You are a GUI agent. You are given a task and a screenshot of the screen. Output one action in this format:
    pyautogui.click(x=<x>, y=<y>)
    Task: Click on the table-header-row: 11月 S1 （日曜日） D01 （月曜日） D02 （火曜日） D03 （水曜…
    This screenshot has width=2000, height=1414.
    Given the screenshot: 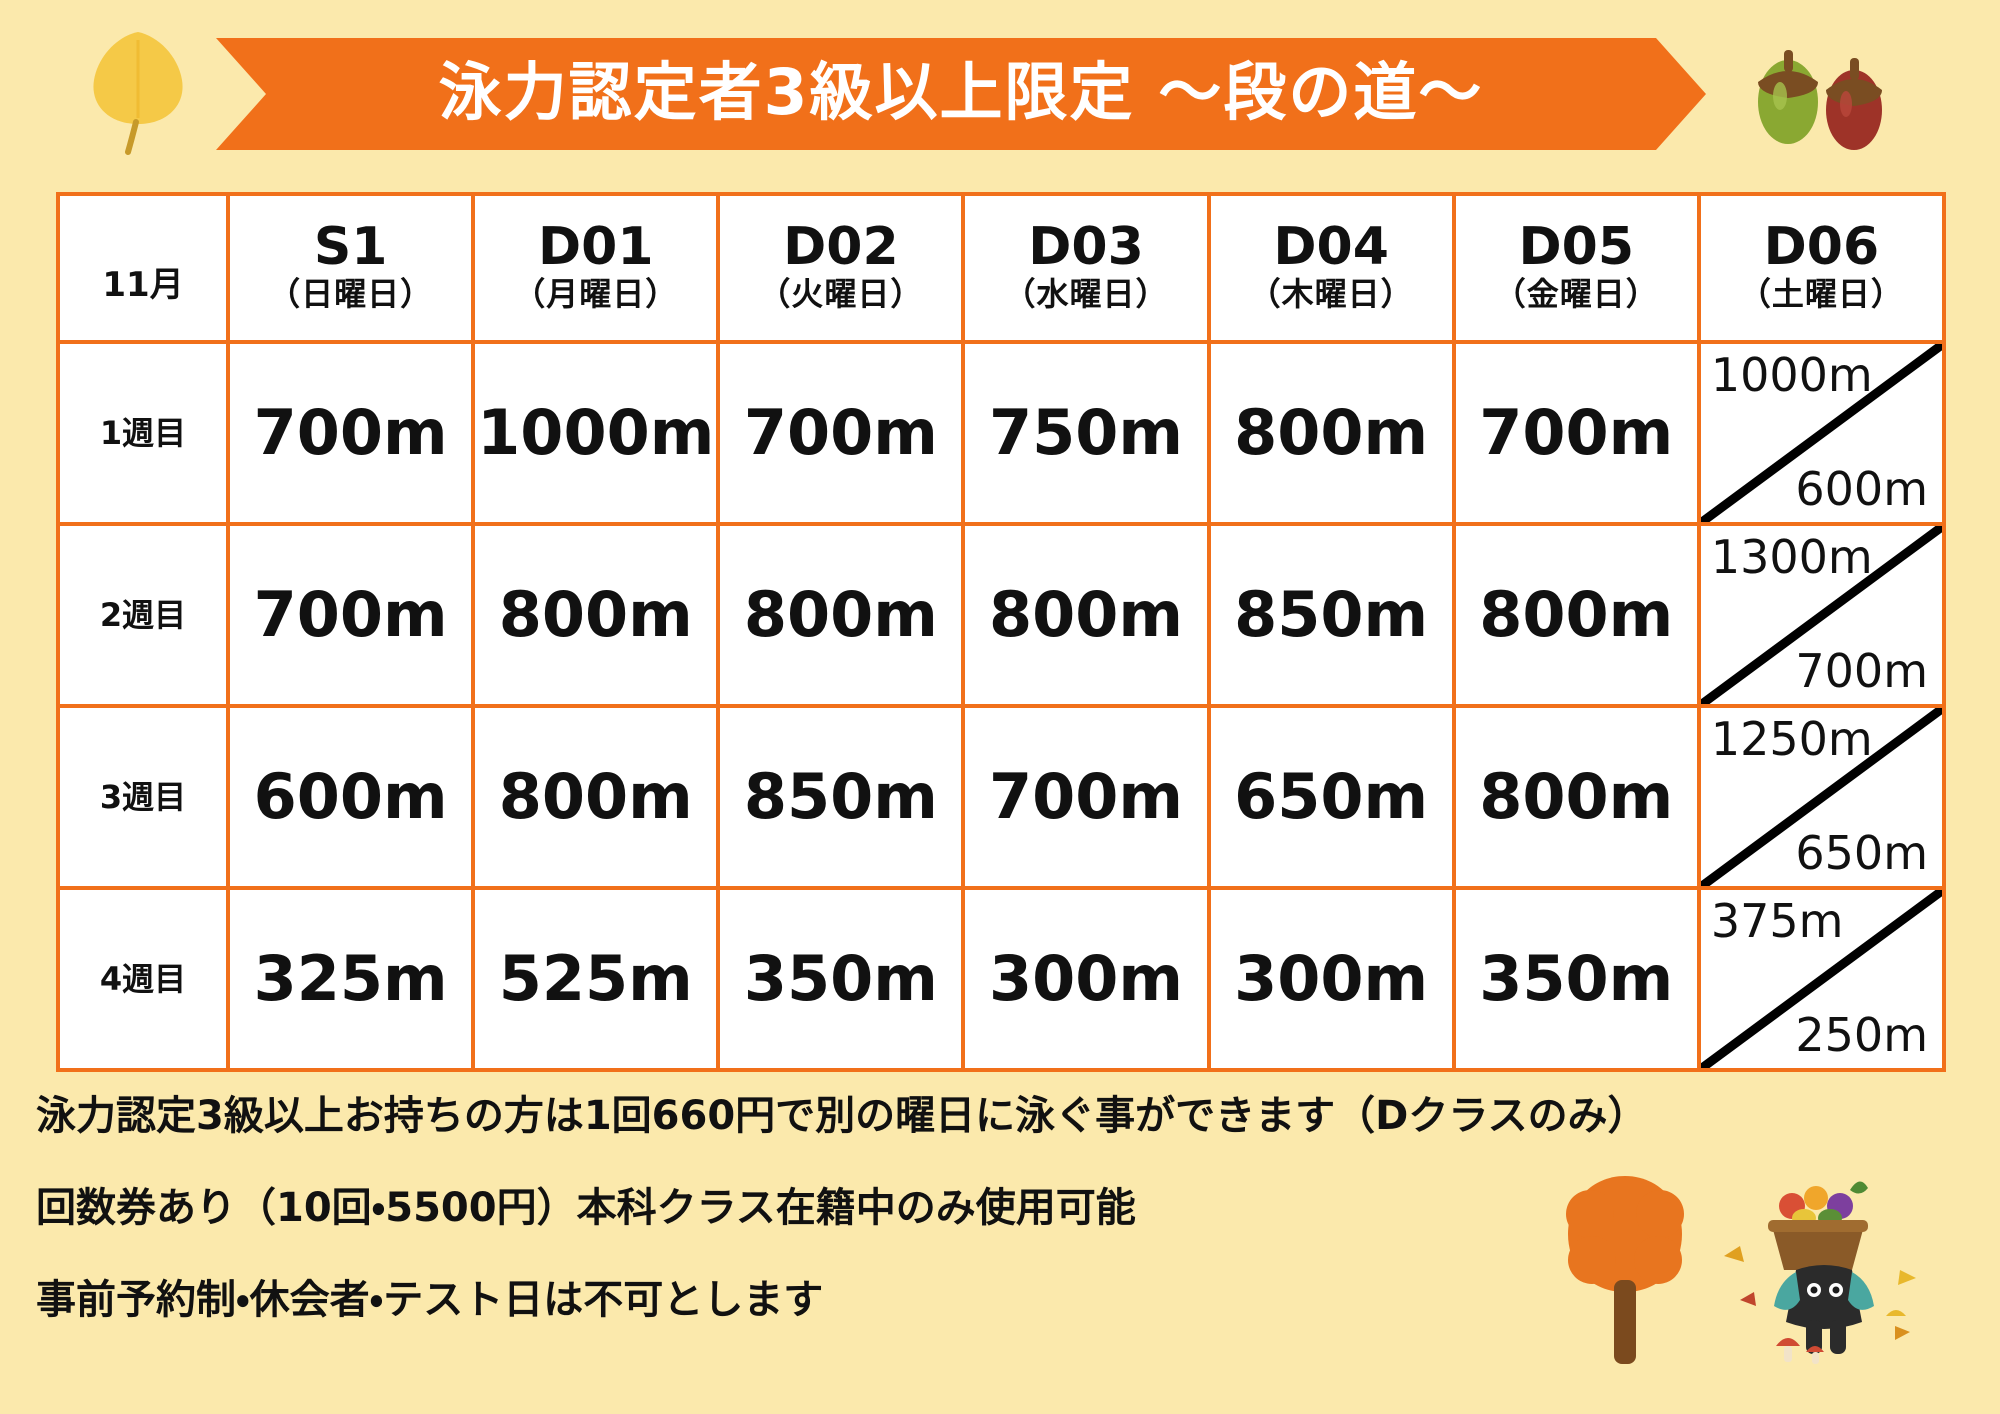 What is the action you would take?
    pyautogui.click(x=1001, y=268)
    